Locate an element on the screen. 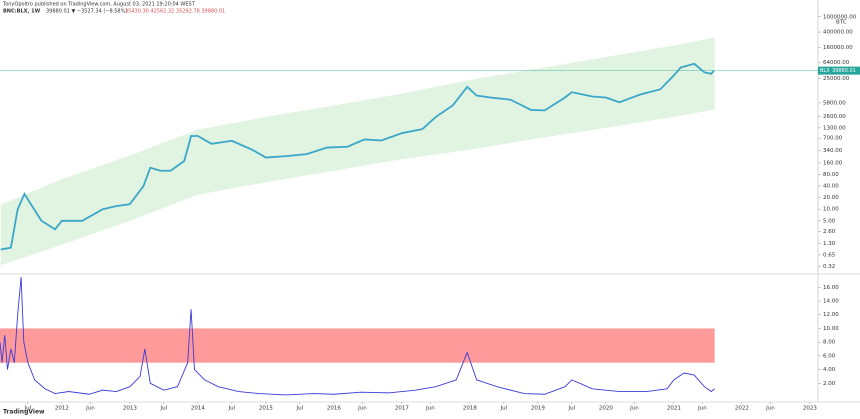 The image size is (860, 419). x-tick-label: 2012 is located at coordinates (62, 409).